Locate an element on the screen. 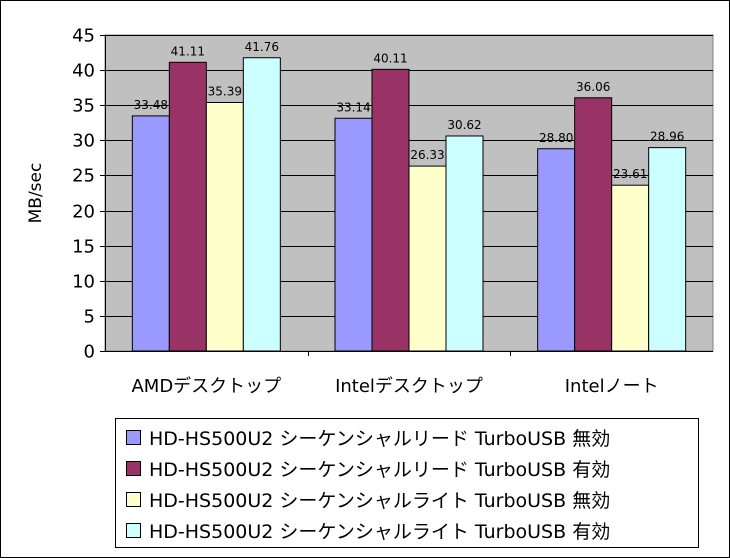  data-label: 30.62 is located at coordinates (464, 125).